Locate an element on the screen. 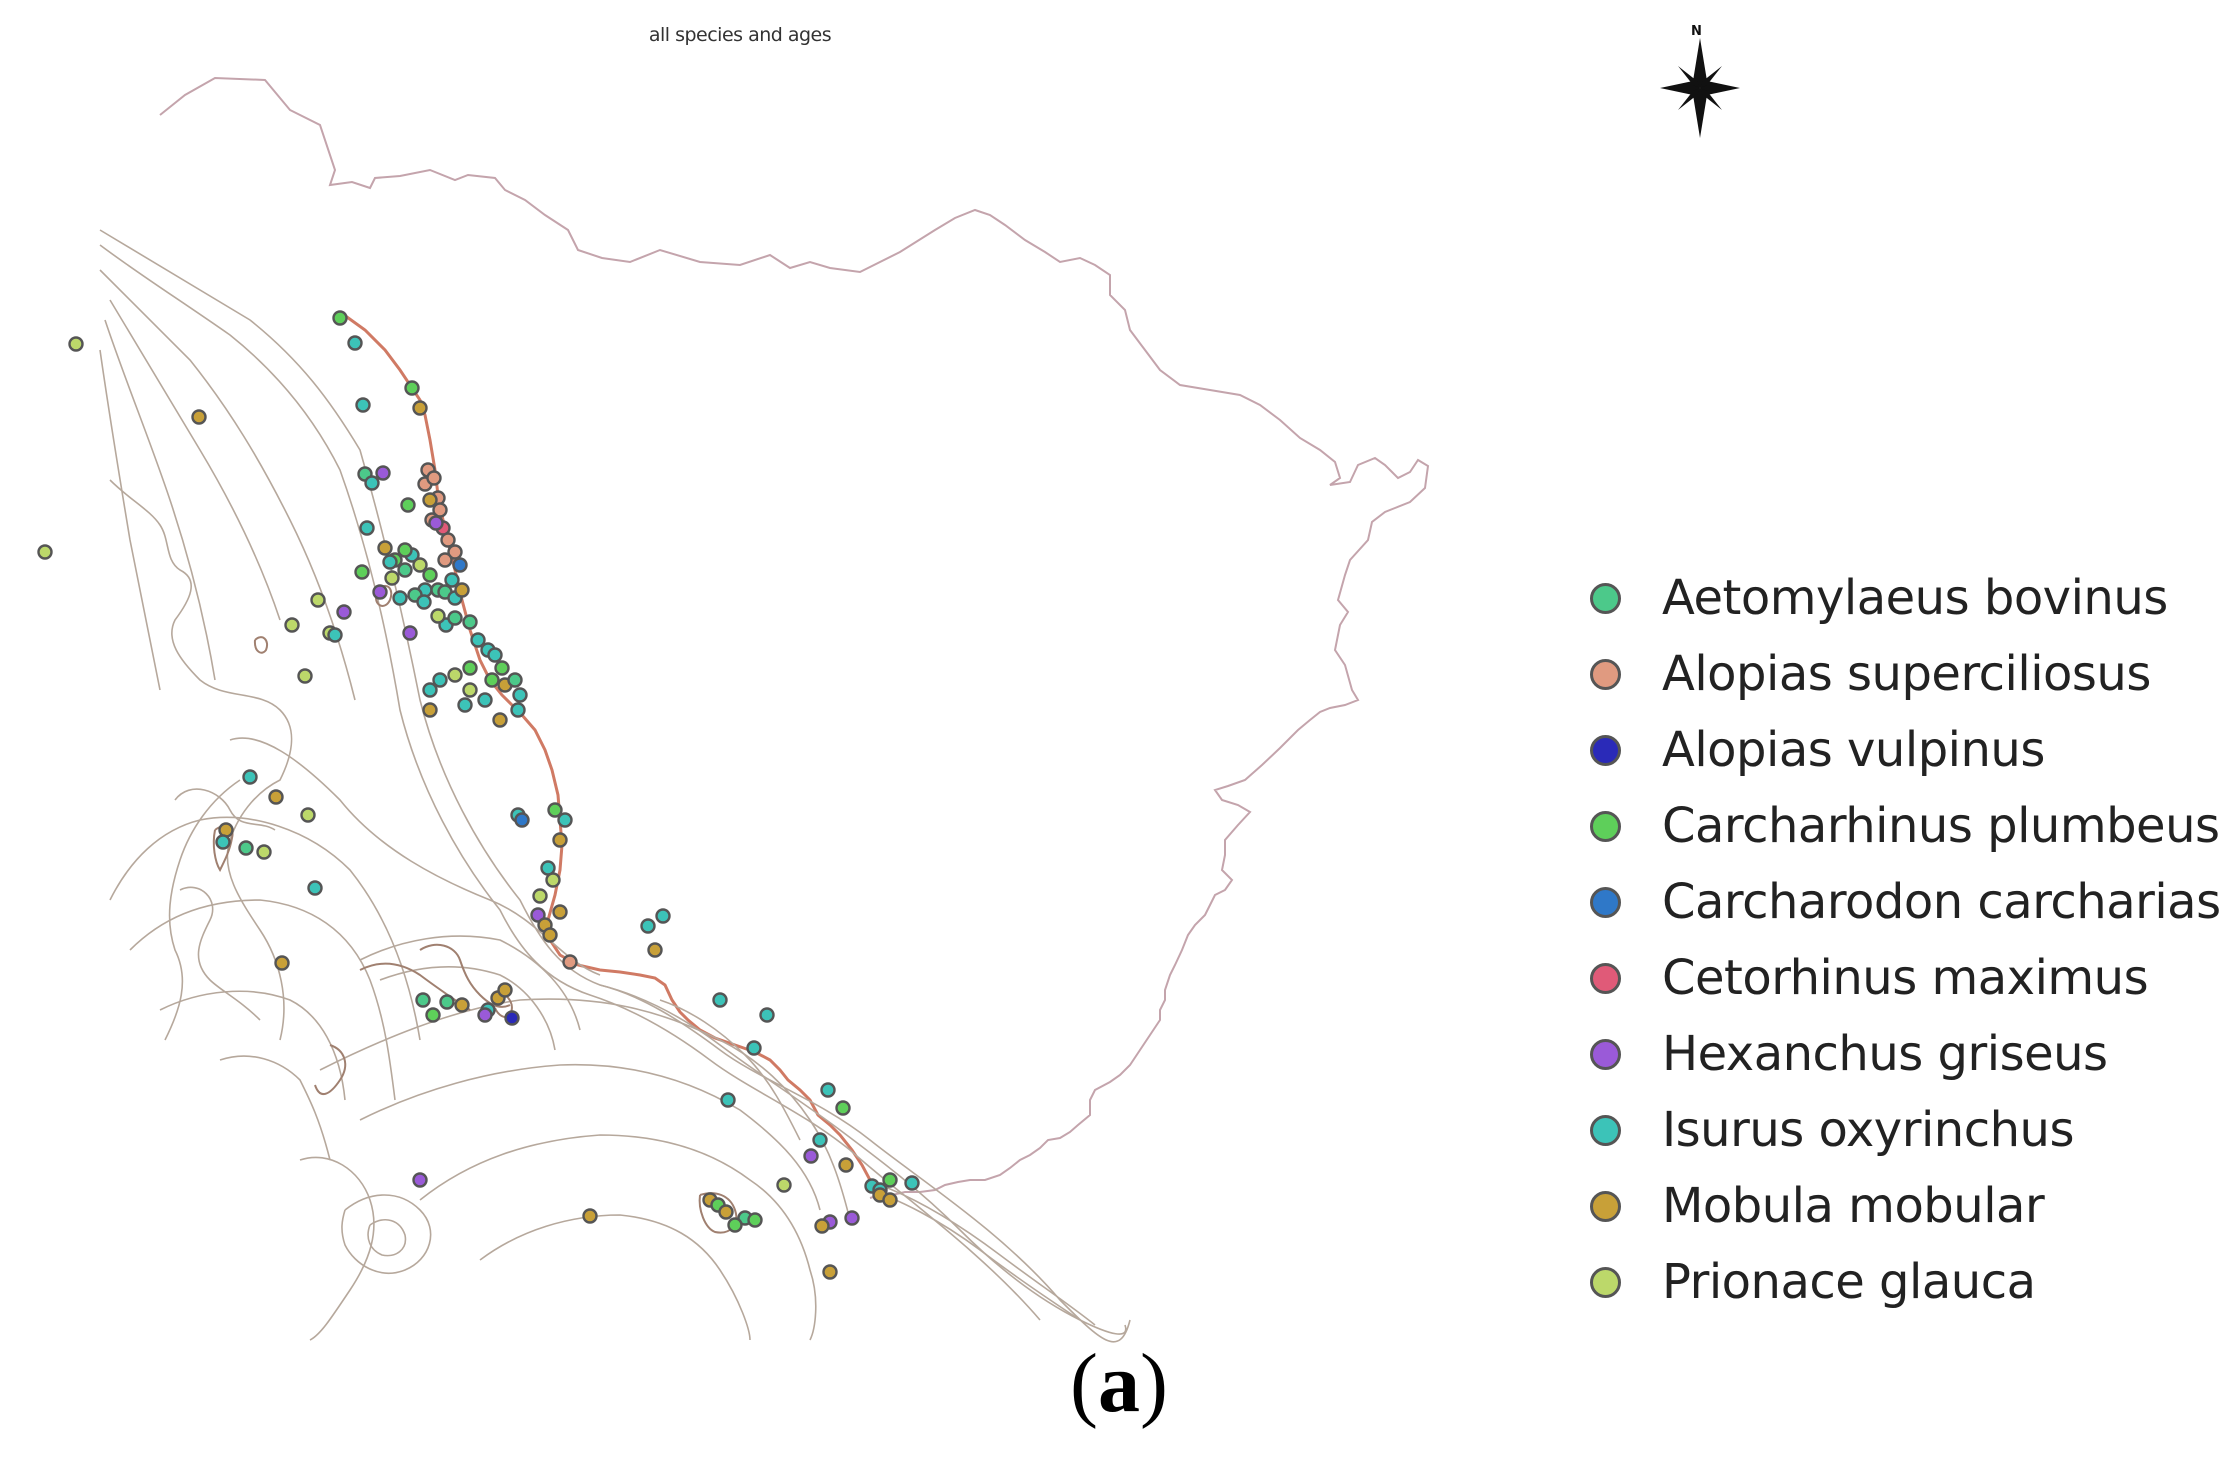 Image resolution: width=2238 pixels, height=1463 pixels. caption-open-paren: ( is located at coordinates (1084, 1383).